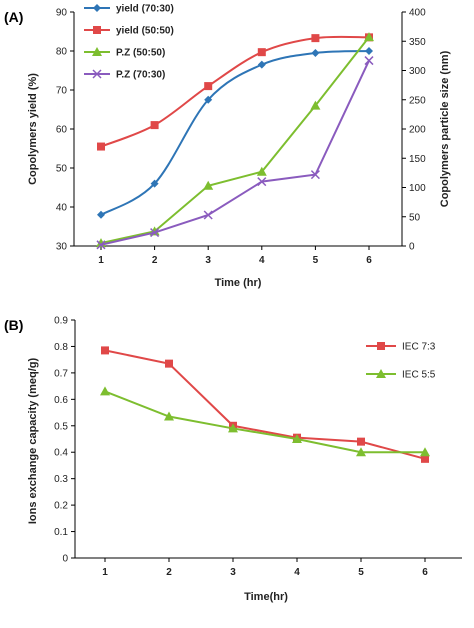 The image size is (474, 628). Describe the element at coordinates (417, 130) in the screenshot. I see `y2-tick-label: 200` at that location.